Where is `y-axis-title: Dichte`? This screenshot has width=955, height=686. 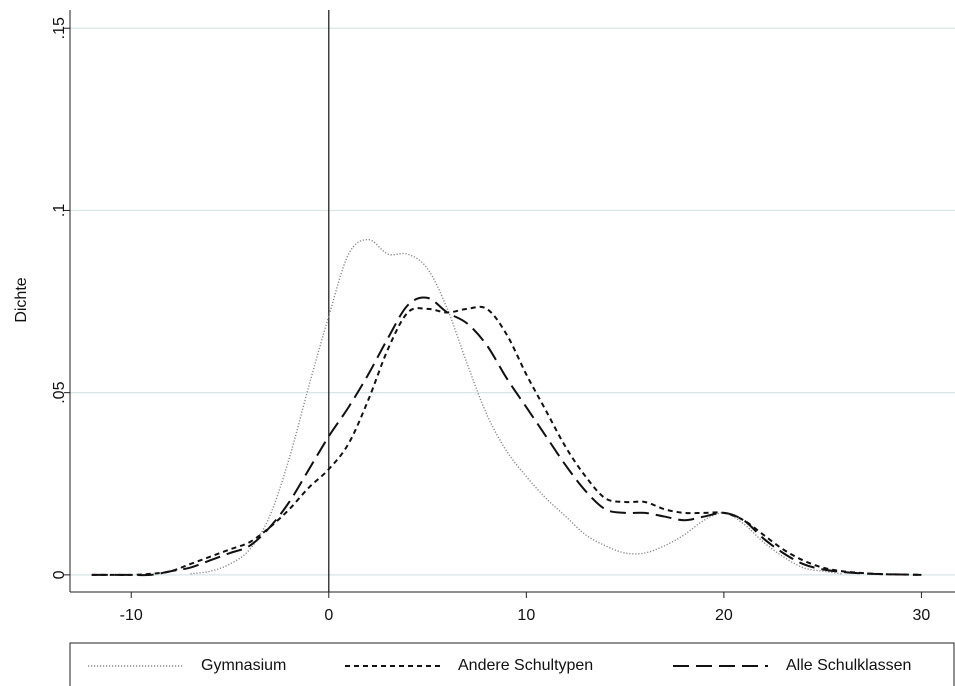
y-axis-title: Dichte is located at coordinates (21, 299).